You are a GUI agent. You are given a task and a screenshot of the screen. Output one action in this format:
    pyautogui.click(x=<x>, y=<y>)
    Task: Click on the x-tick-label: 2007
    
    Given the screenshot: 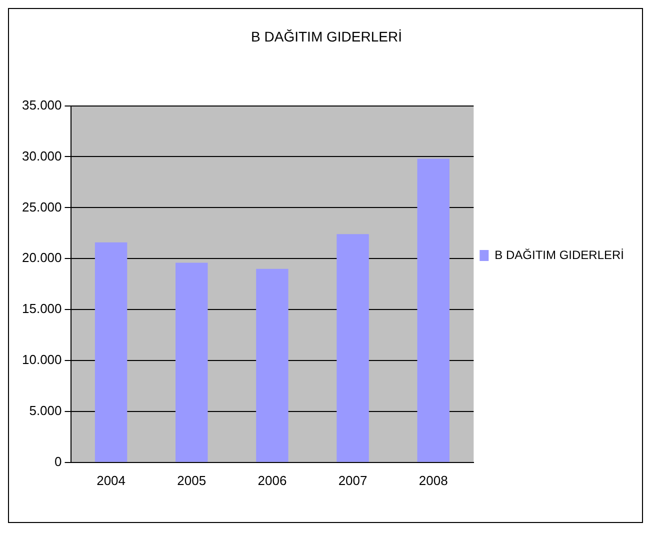 What is the action you would take?
    pyautogui.click(x=353, y=480)
    